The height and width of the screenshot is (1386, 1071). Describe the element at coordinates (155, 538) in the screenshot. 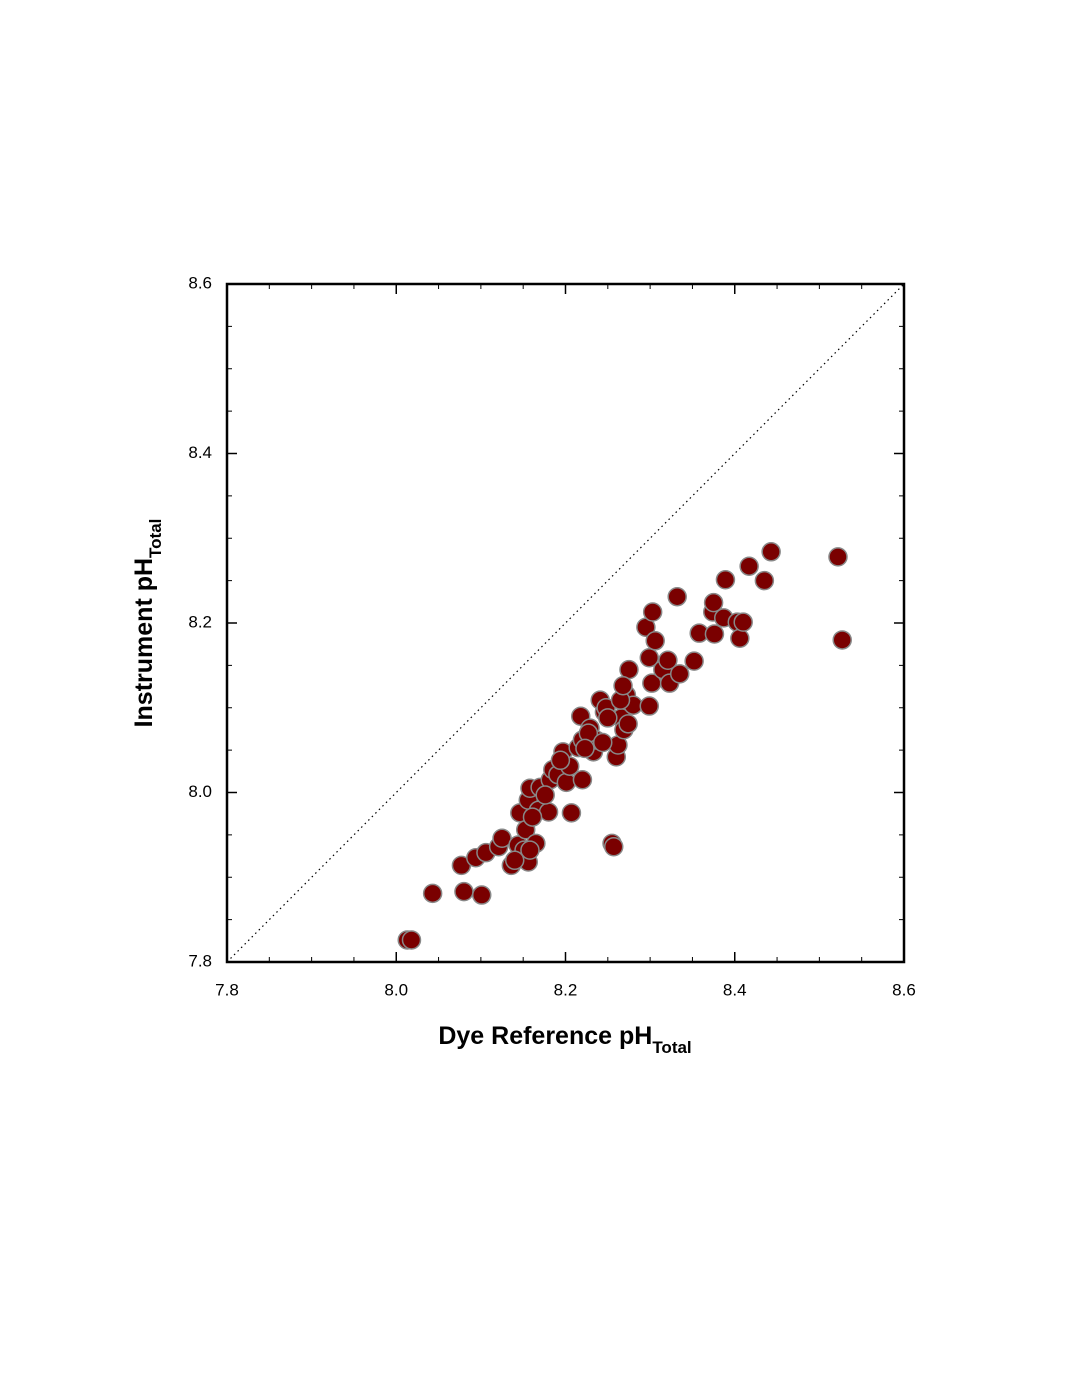

I see `y-axis-title-subscript: Total` at that location.